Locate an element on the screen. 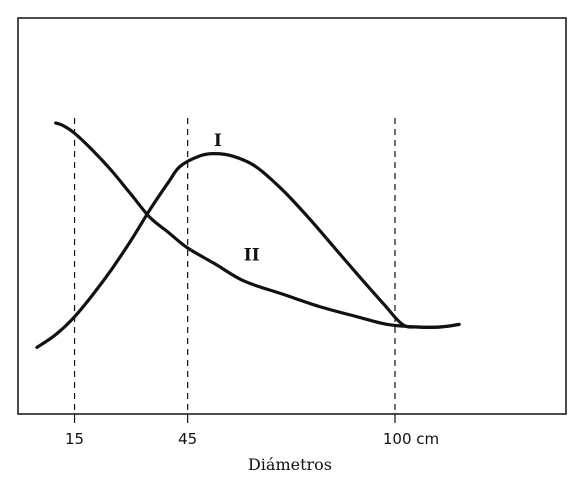 The image size is (584, 480). series-label-i: I is located at coordinates (218, 141).